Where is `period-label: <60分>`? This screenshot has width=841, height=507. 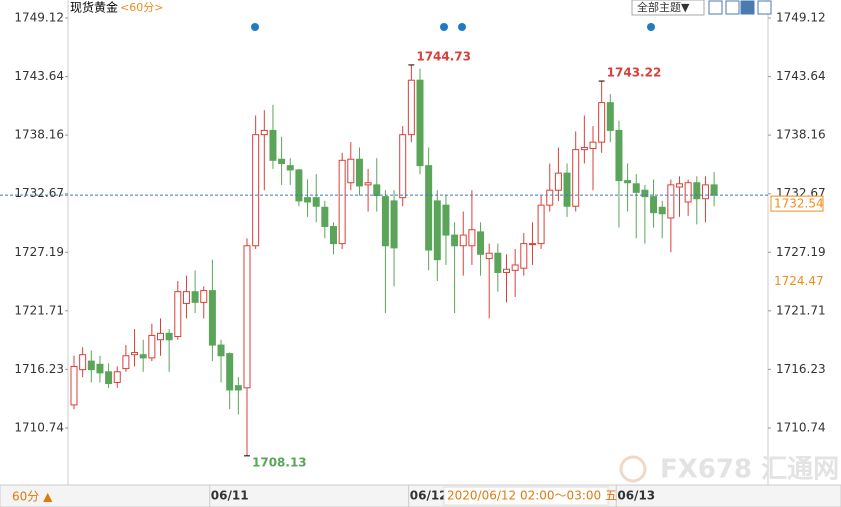 period-label: <60分> is located at coordinates (141, 7).